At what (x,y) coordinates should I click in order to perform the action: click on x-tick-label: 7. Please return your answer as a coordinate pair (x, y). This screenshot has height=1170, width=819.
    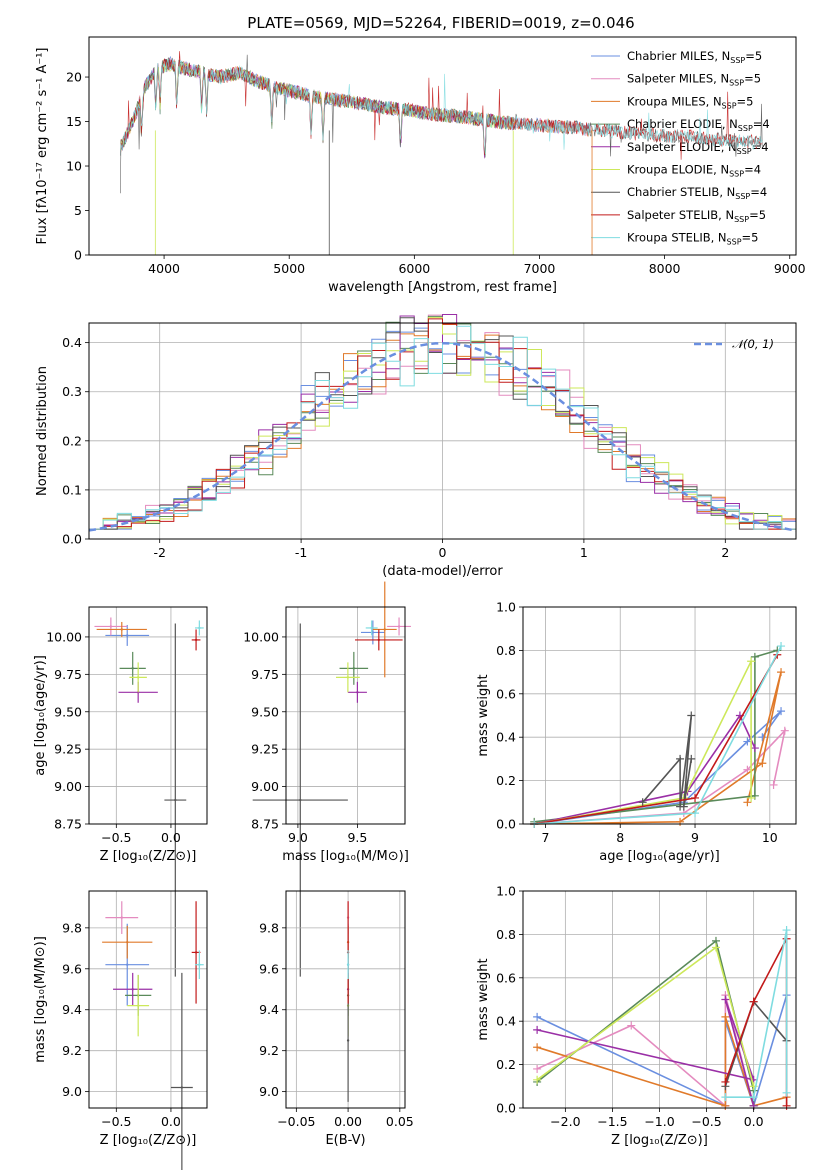
    Looking at the image, I should click on (545, 837).